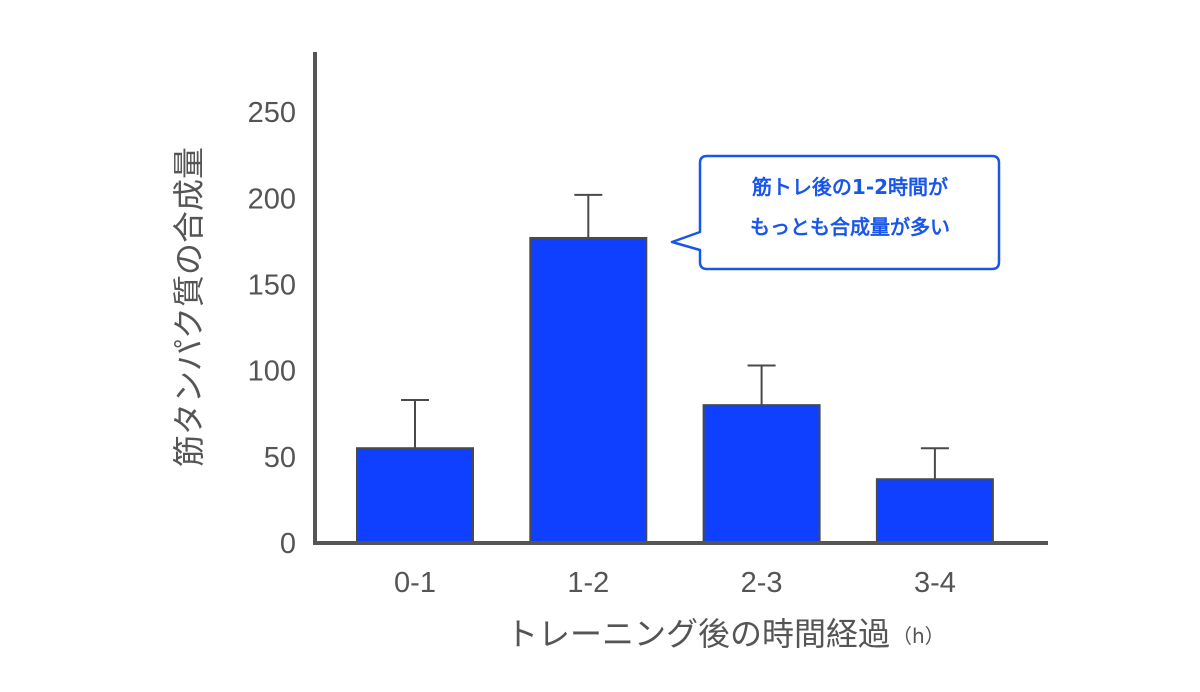 This screenshot has height=692, width=1200. I want to click on y-tick-label: 0, so click(288, 544).